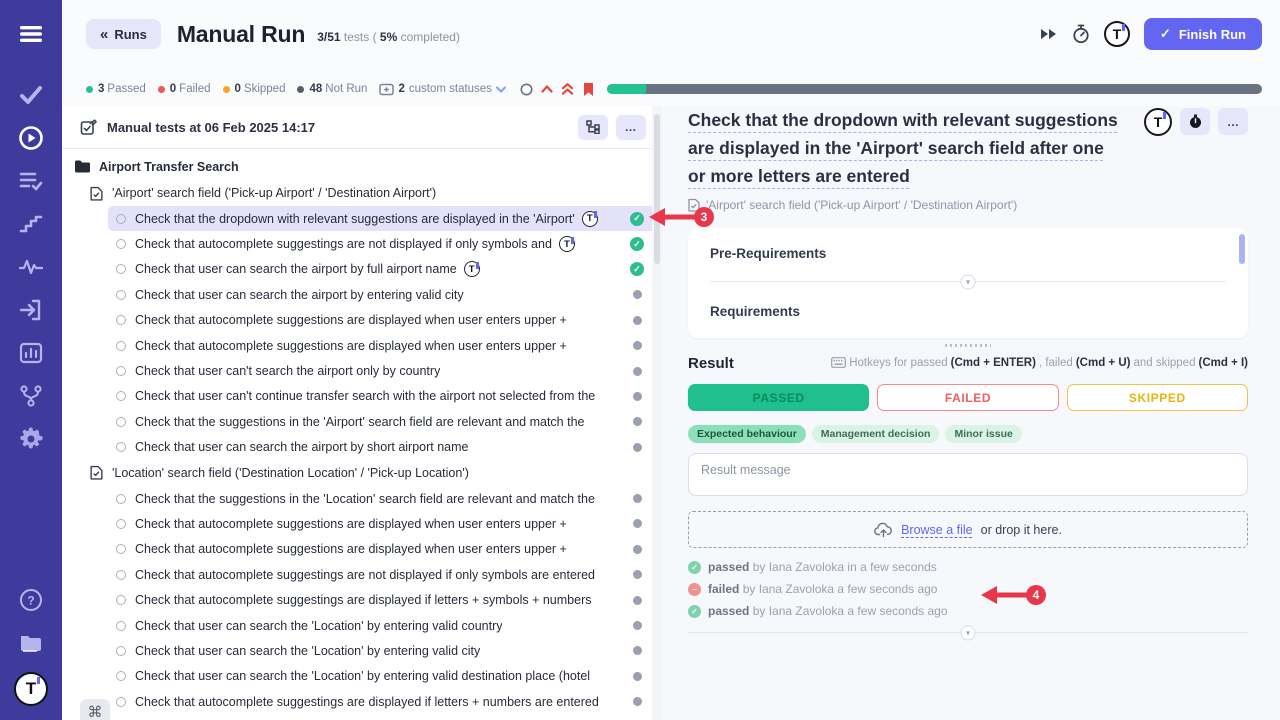  Describe the element at coordinates (588, 89) in the screenshot. I see `bookmark-icon` at that location.